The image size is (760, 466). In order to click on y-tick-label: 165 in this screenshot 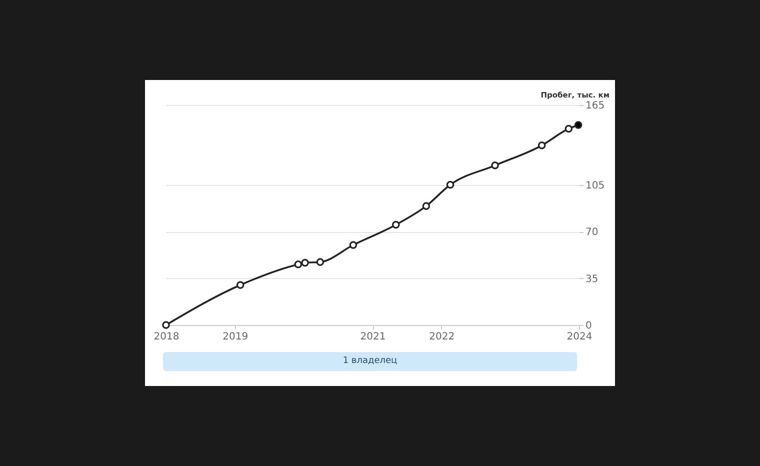, I will do `click(595, 106)`.